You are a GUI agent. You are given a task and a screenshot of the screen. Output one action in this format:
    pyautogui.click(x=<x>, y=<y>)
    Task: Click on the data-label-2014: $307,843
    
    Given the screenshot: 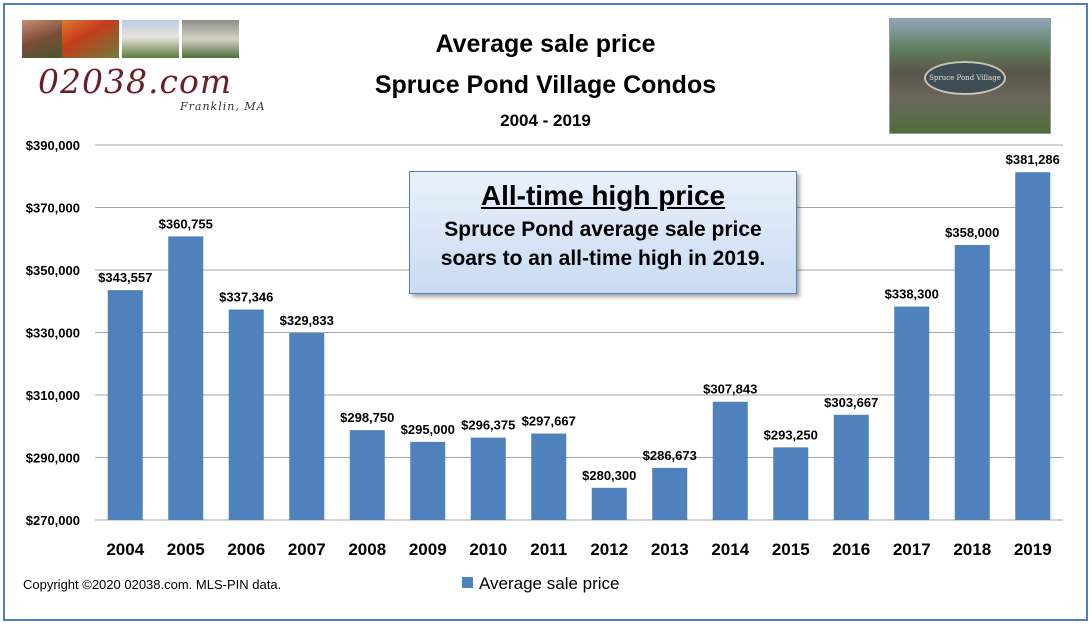 What is the action you would take?
    pyautogui.click(x=730, y=389)
    